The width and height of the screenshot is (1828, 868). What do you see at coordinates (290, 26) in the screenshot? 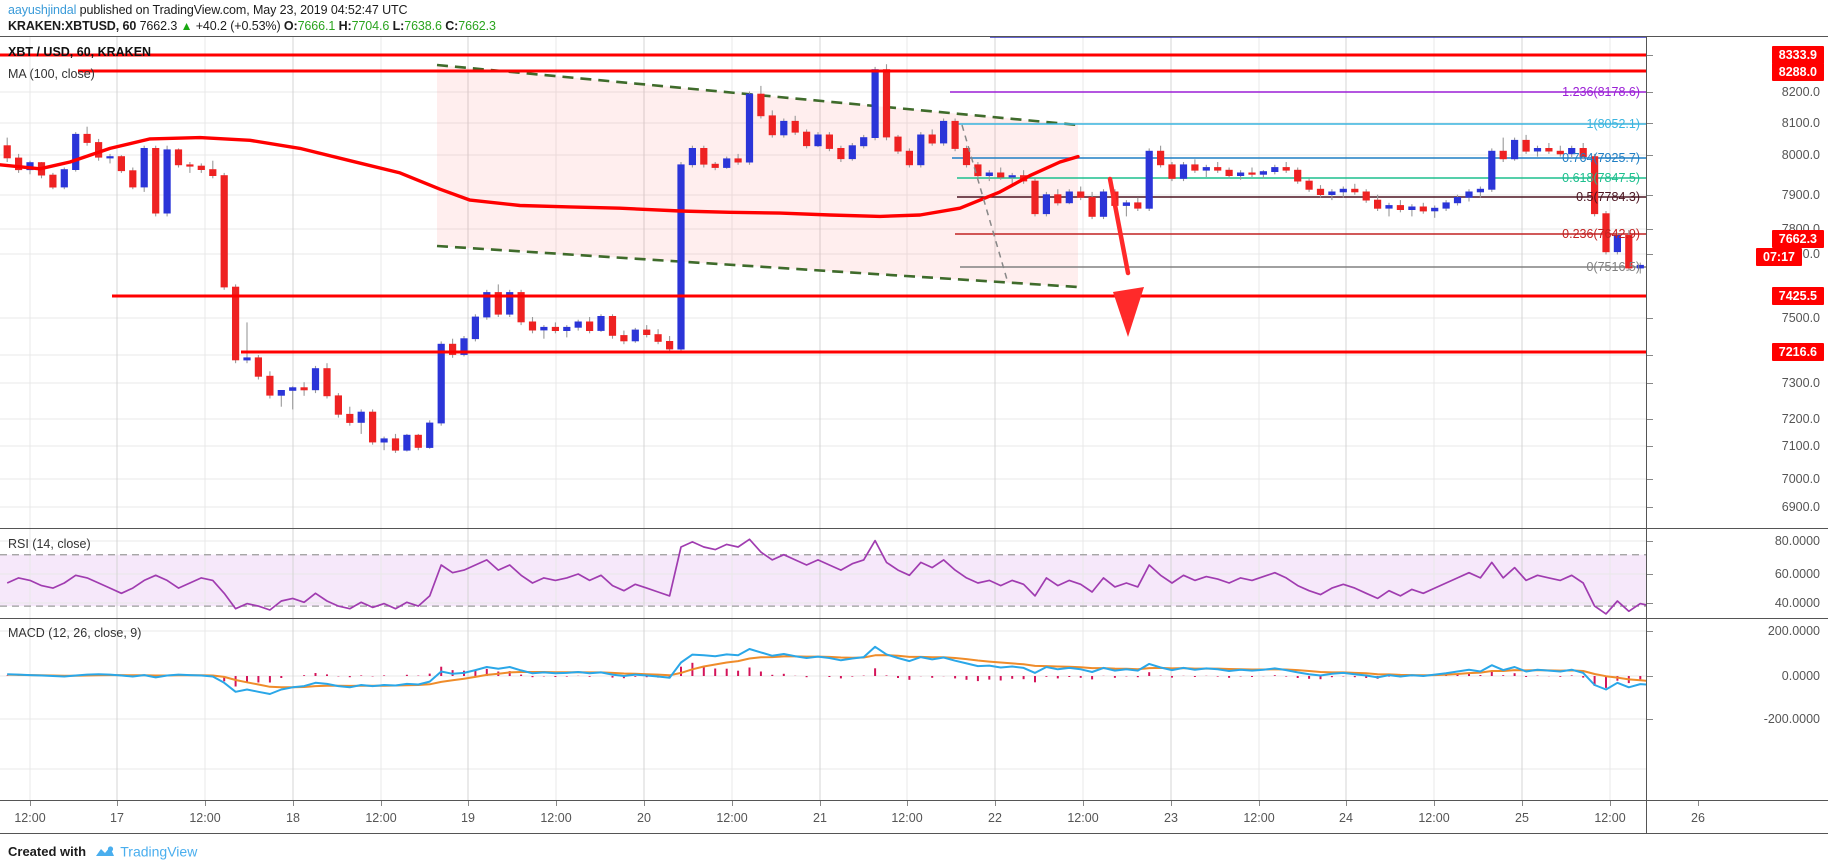
I see `open-label: O:` at bounding box center [290, 26].